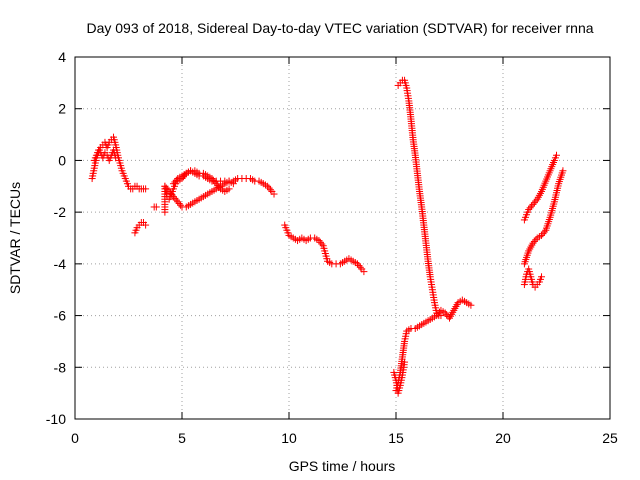  I want to click on x-axis-title: GPS time / hours, so click(342, 466).